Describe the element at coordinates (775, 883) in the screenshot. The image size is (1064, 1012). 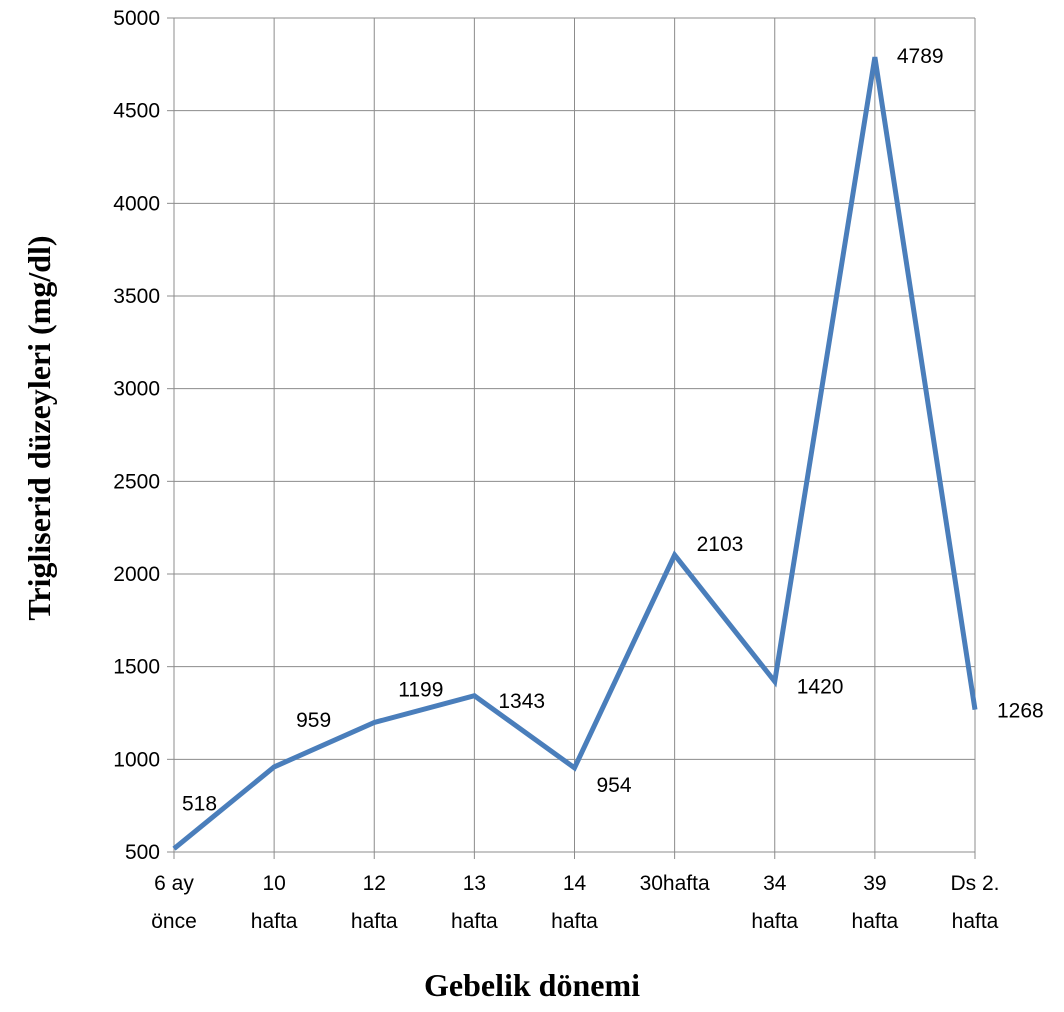
I see `x-tick-label-line: 34` at that location.